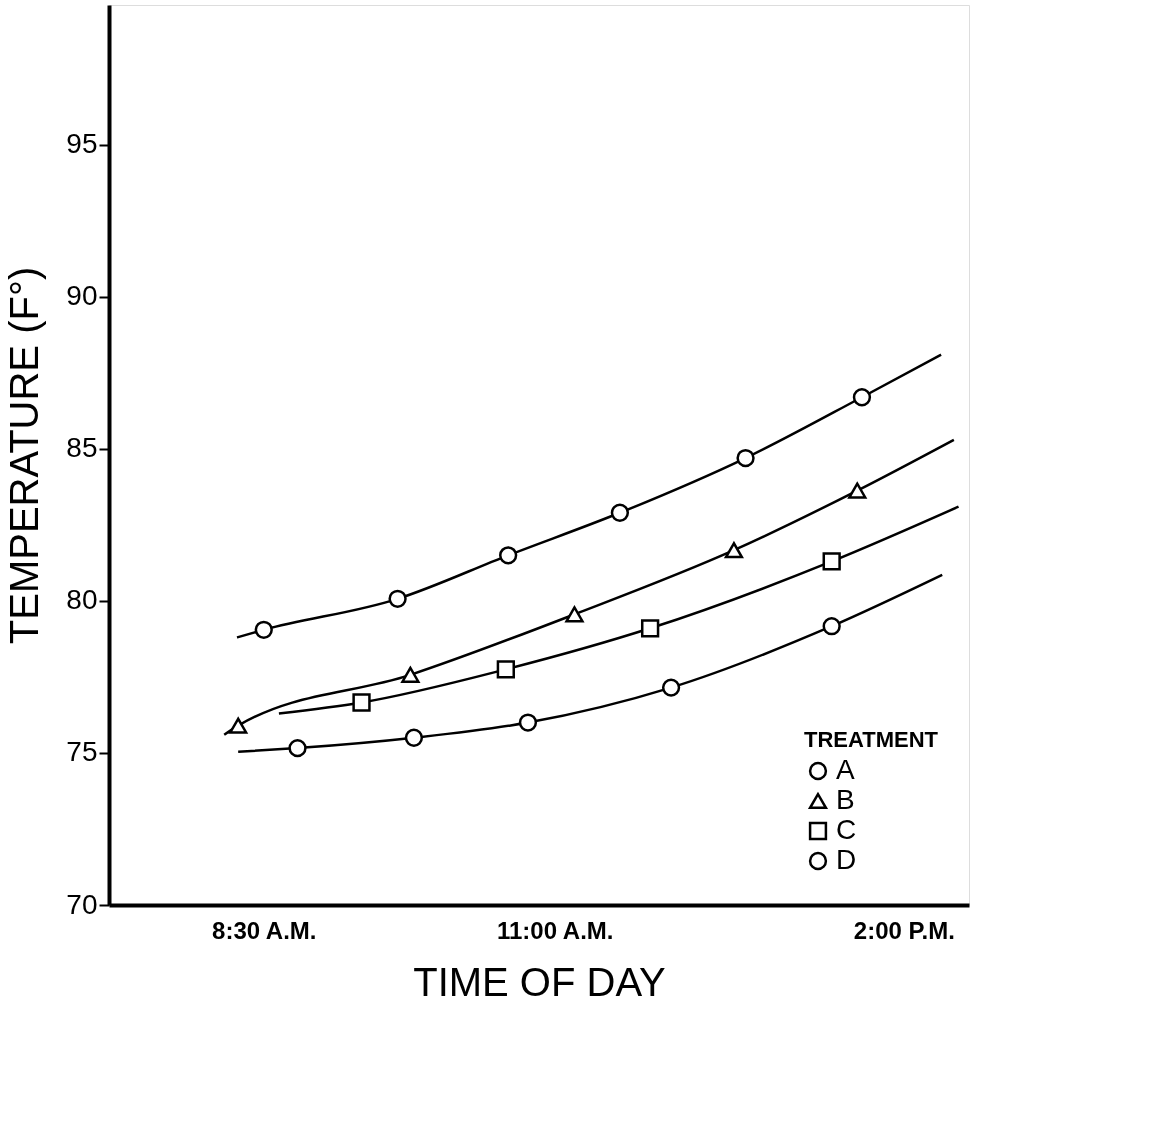  I want to click on legend-label: C, so click(846, 829).